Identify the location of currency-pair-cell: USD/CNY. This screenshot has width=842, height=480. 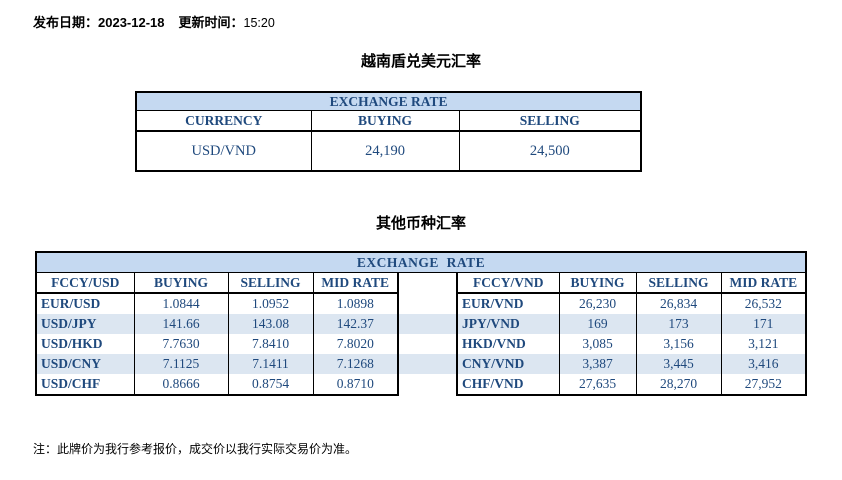
(85, 364).